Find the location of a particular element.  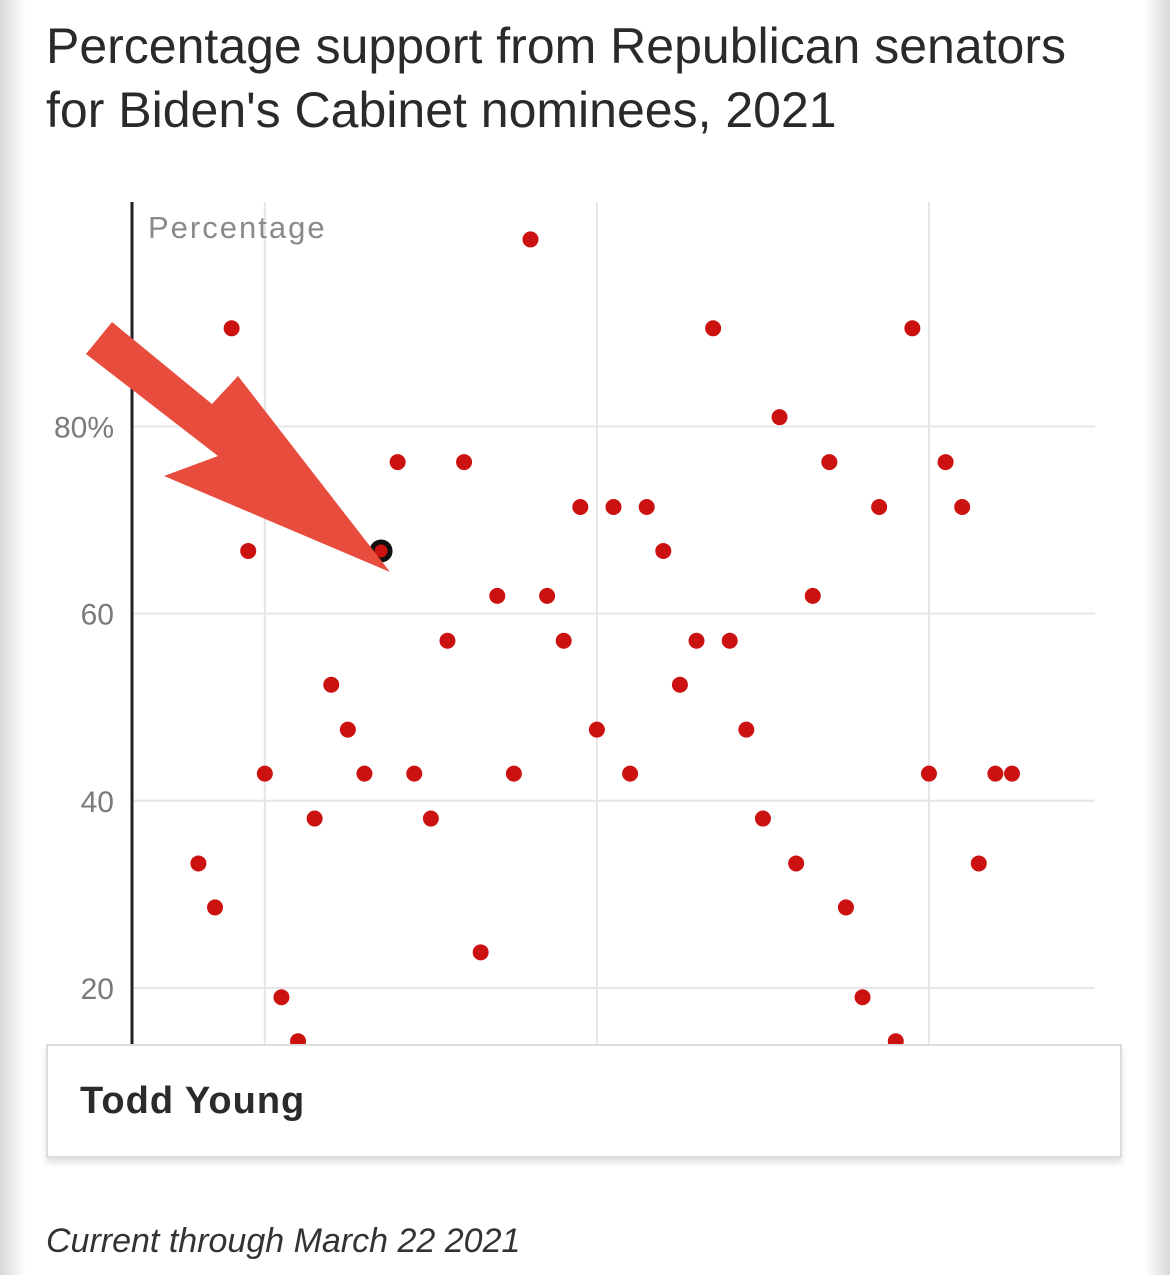

y-tick-label: 20 is located at coordinates (97, 989).